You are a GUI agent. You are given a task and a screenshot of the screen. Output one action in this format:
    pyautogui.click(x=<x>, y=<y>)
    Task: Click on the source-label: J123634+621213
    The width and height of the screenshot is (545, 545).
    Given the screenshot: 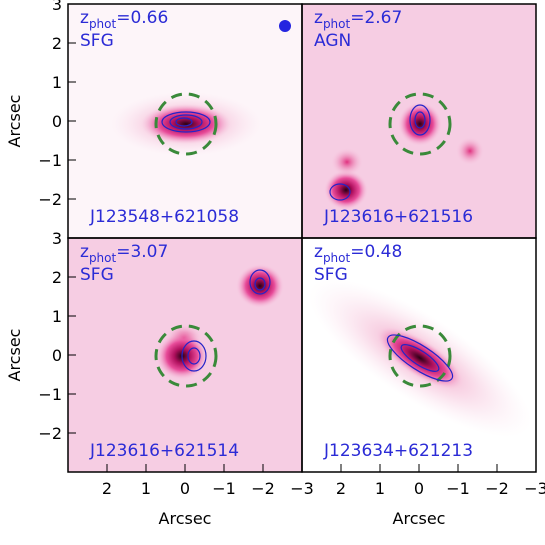 What is the action you would take?
    pyautogui.click(x=398, y=451)
    